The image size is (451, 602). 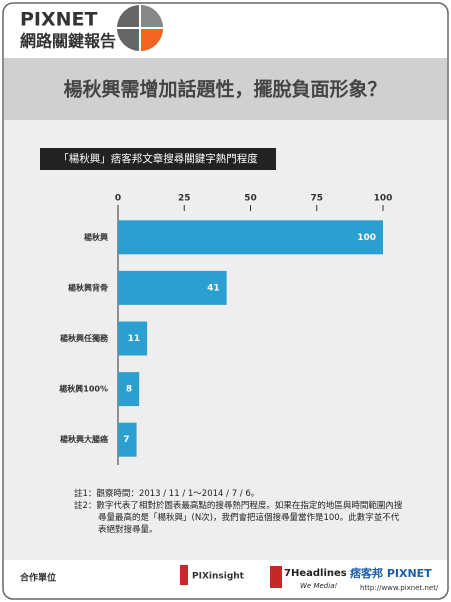 What do you see at coordinates (88, 287) in the screenshot?
I see `y-tick-label: 楊秋興背骨` at bounding box center [88, 287].